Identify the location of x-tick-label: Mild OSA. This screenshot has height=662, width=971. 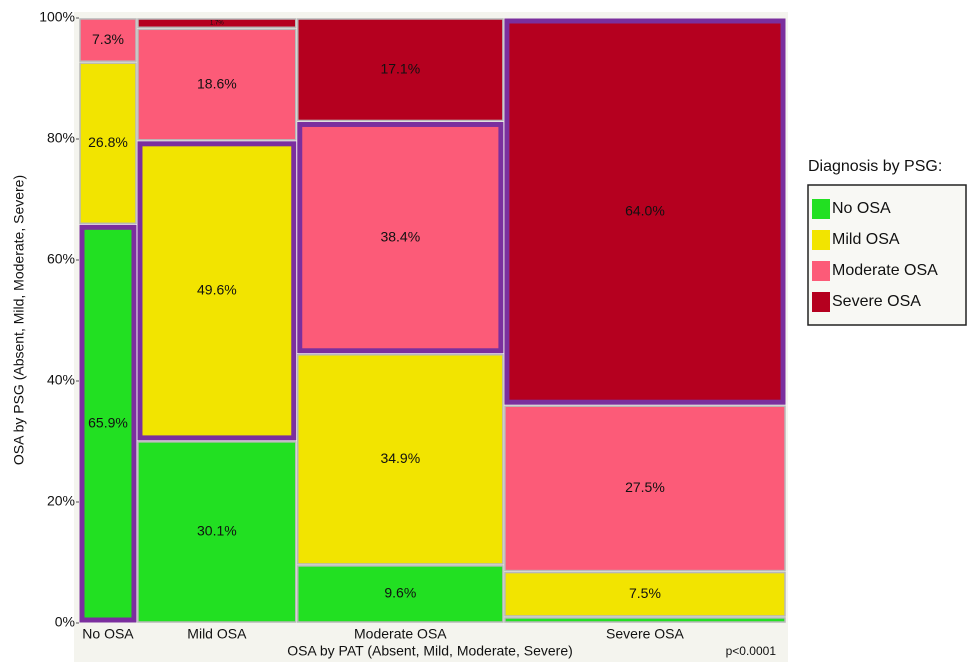
(217, 634).